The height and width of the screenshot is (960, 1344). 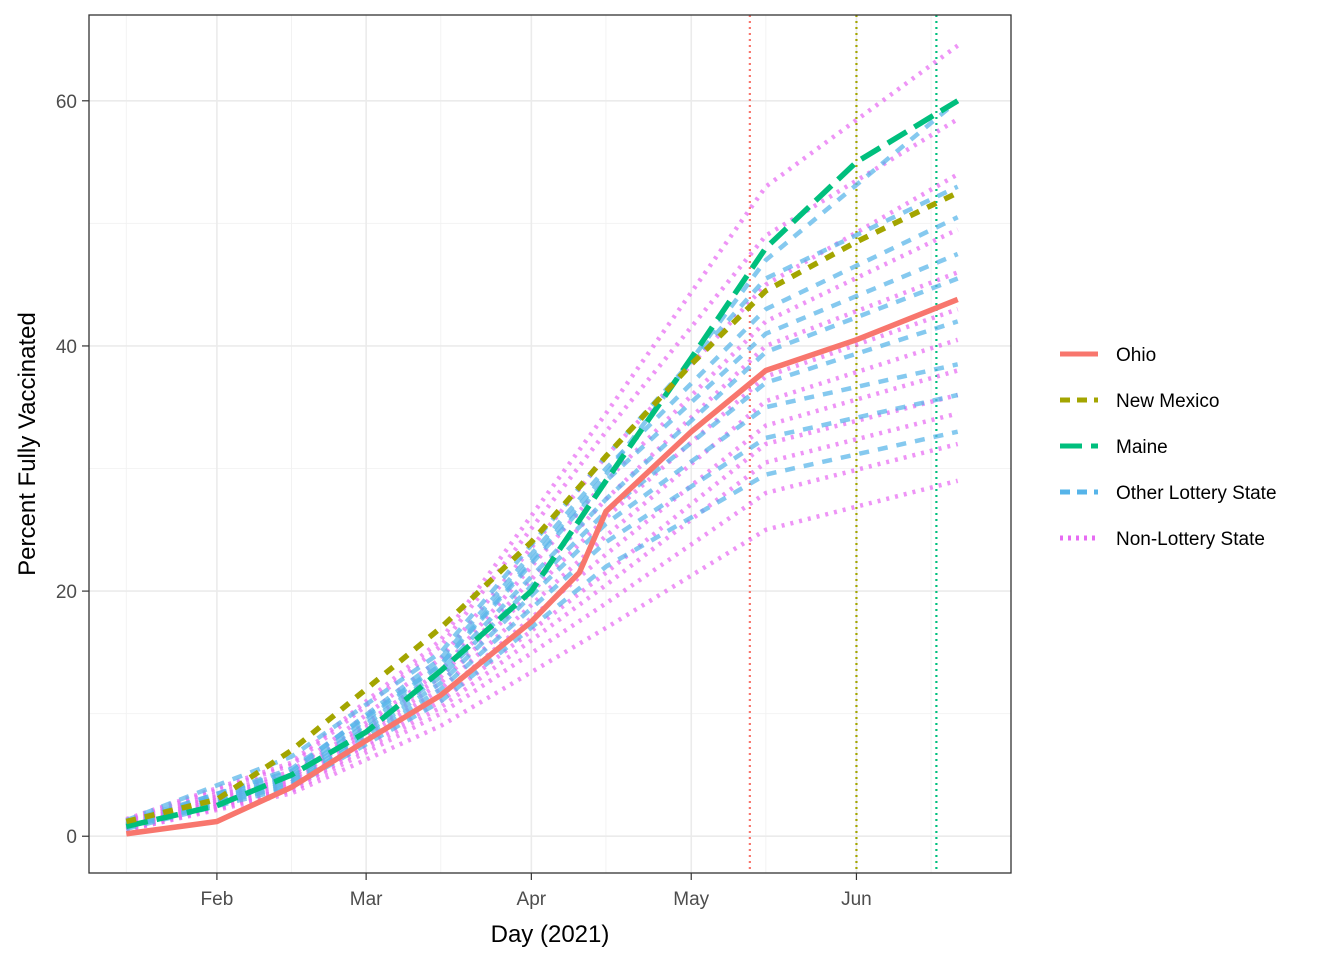 I want to click on legend-label: Non-Lottery State, so click(x=1190, y=539).